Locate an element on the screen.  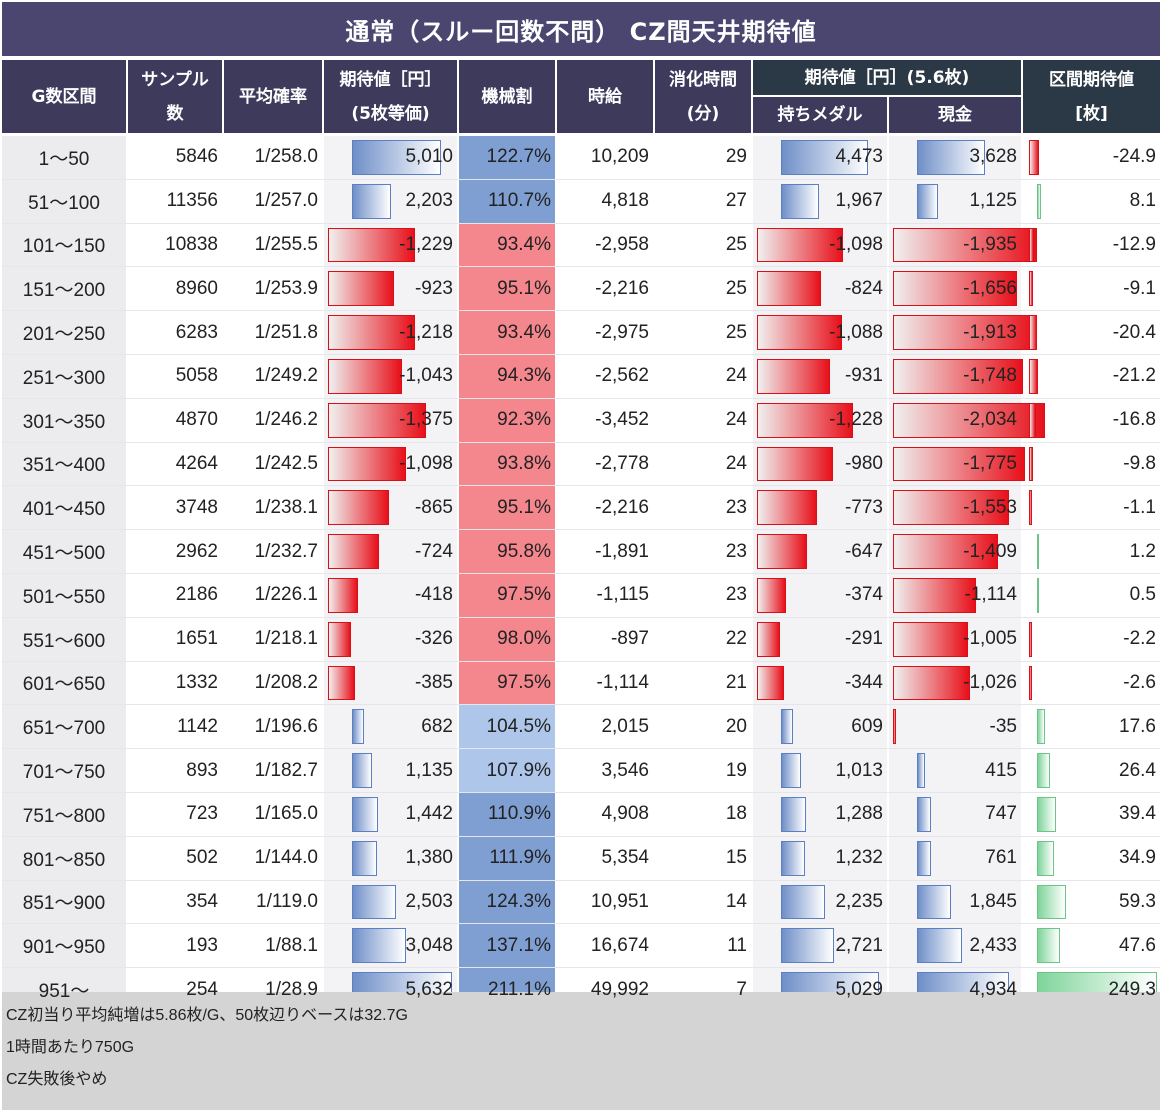
sample-cell: 8960 is located at coordinates (175, 288).